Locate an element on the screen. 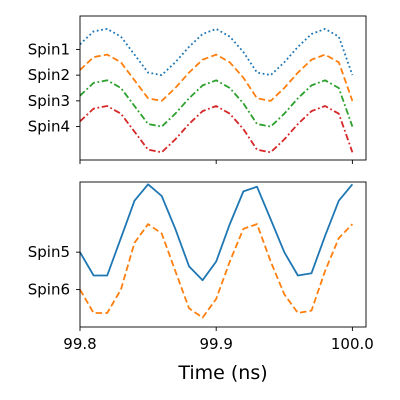 The height and width of the screenshot is (400, 400). y-tick-label: Spin2 is located at coordinates (49, 75).